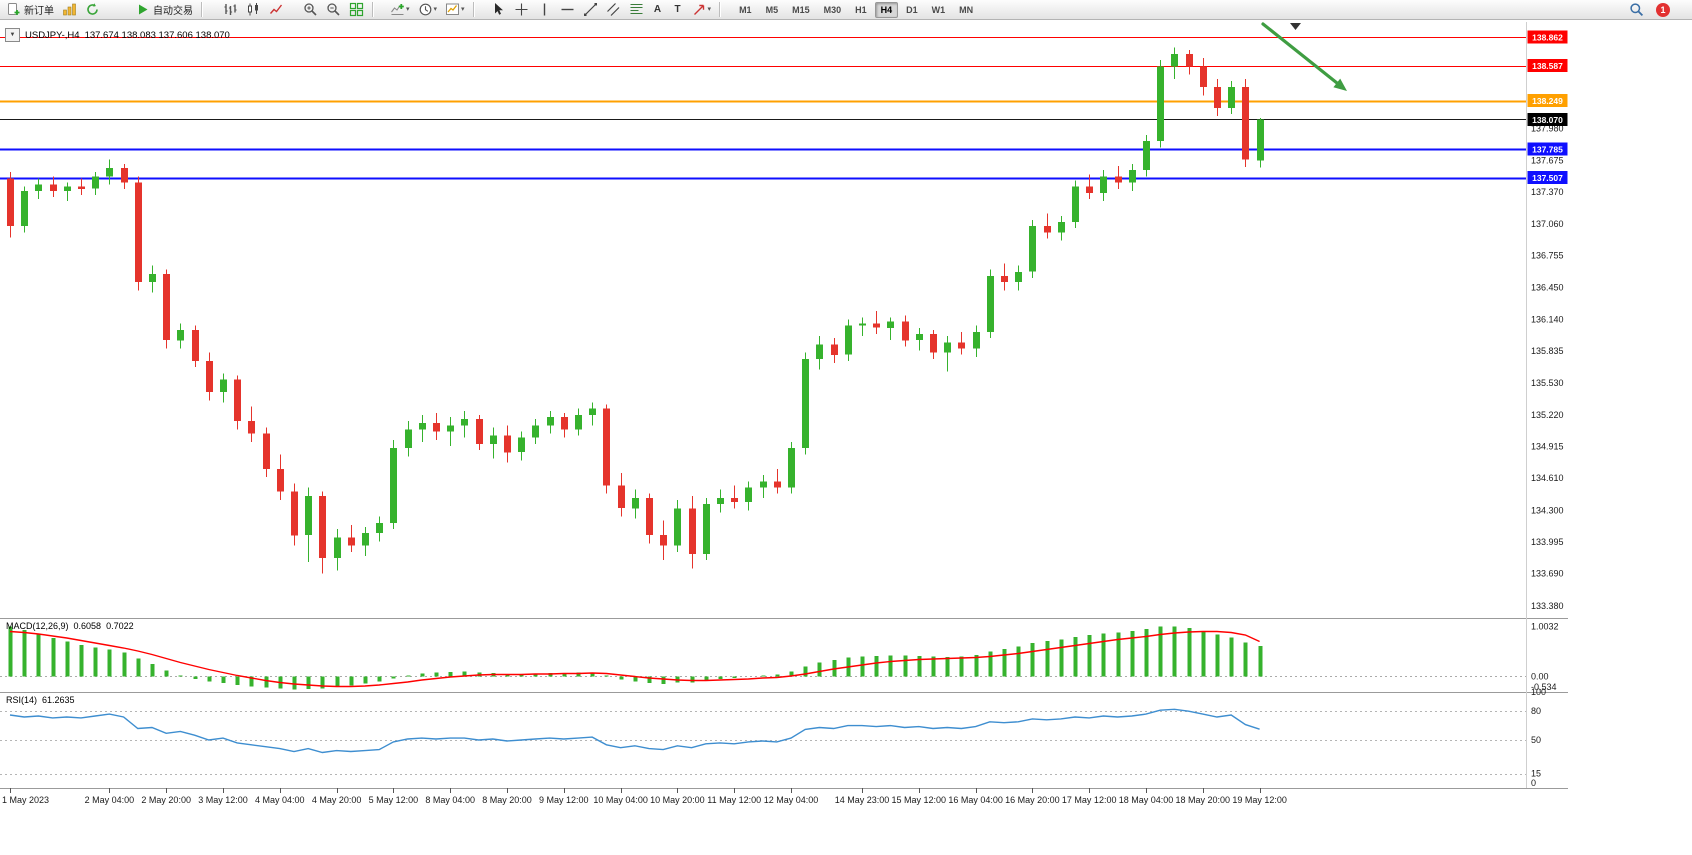 The height and width of the screenshot is (855, 1692). What do you see at coordinates (280, 800) in the screenshot?
I see `svg-text: 4 May 04:00` at bounding box center [280, 800].